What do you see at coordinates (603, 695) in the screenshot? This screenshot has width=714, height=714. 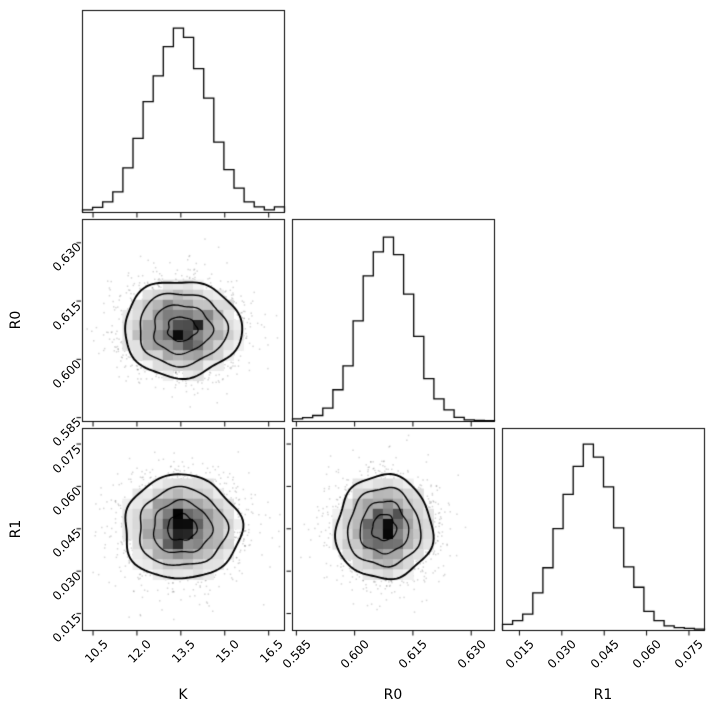 I see `x-axis-label-r1: R1` at bounding box center [603, 695].